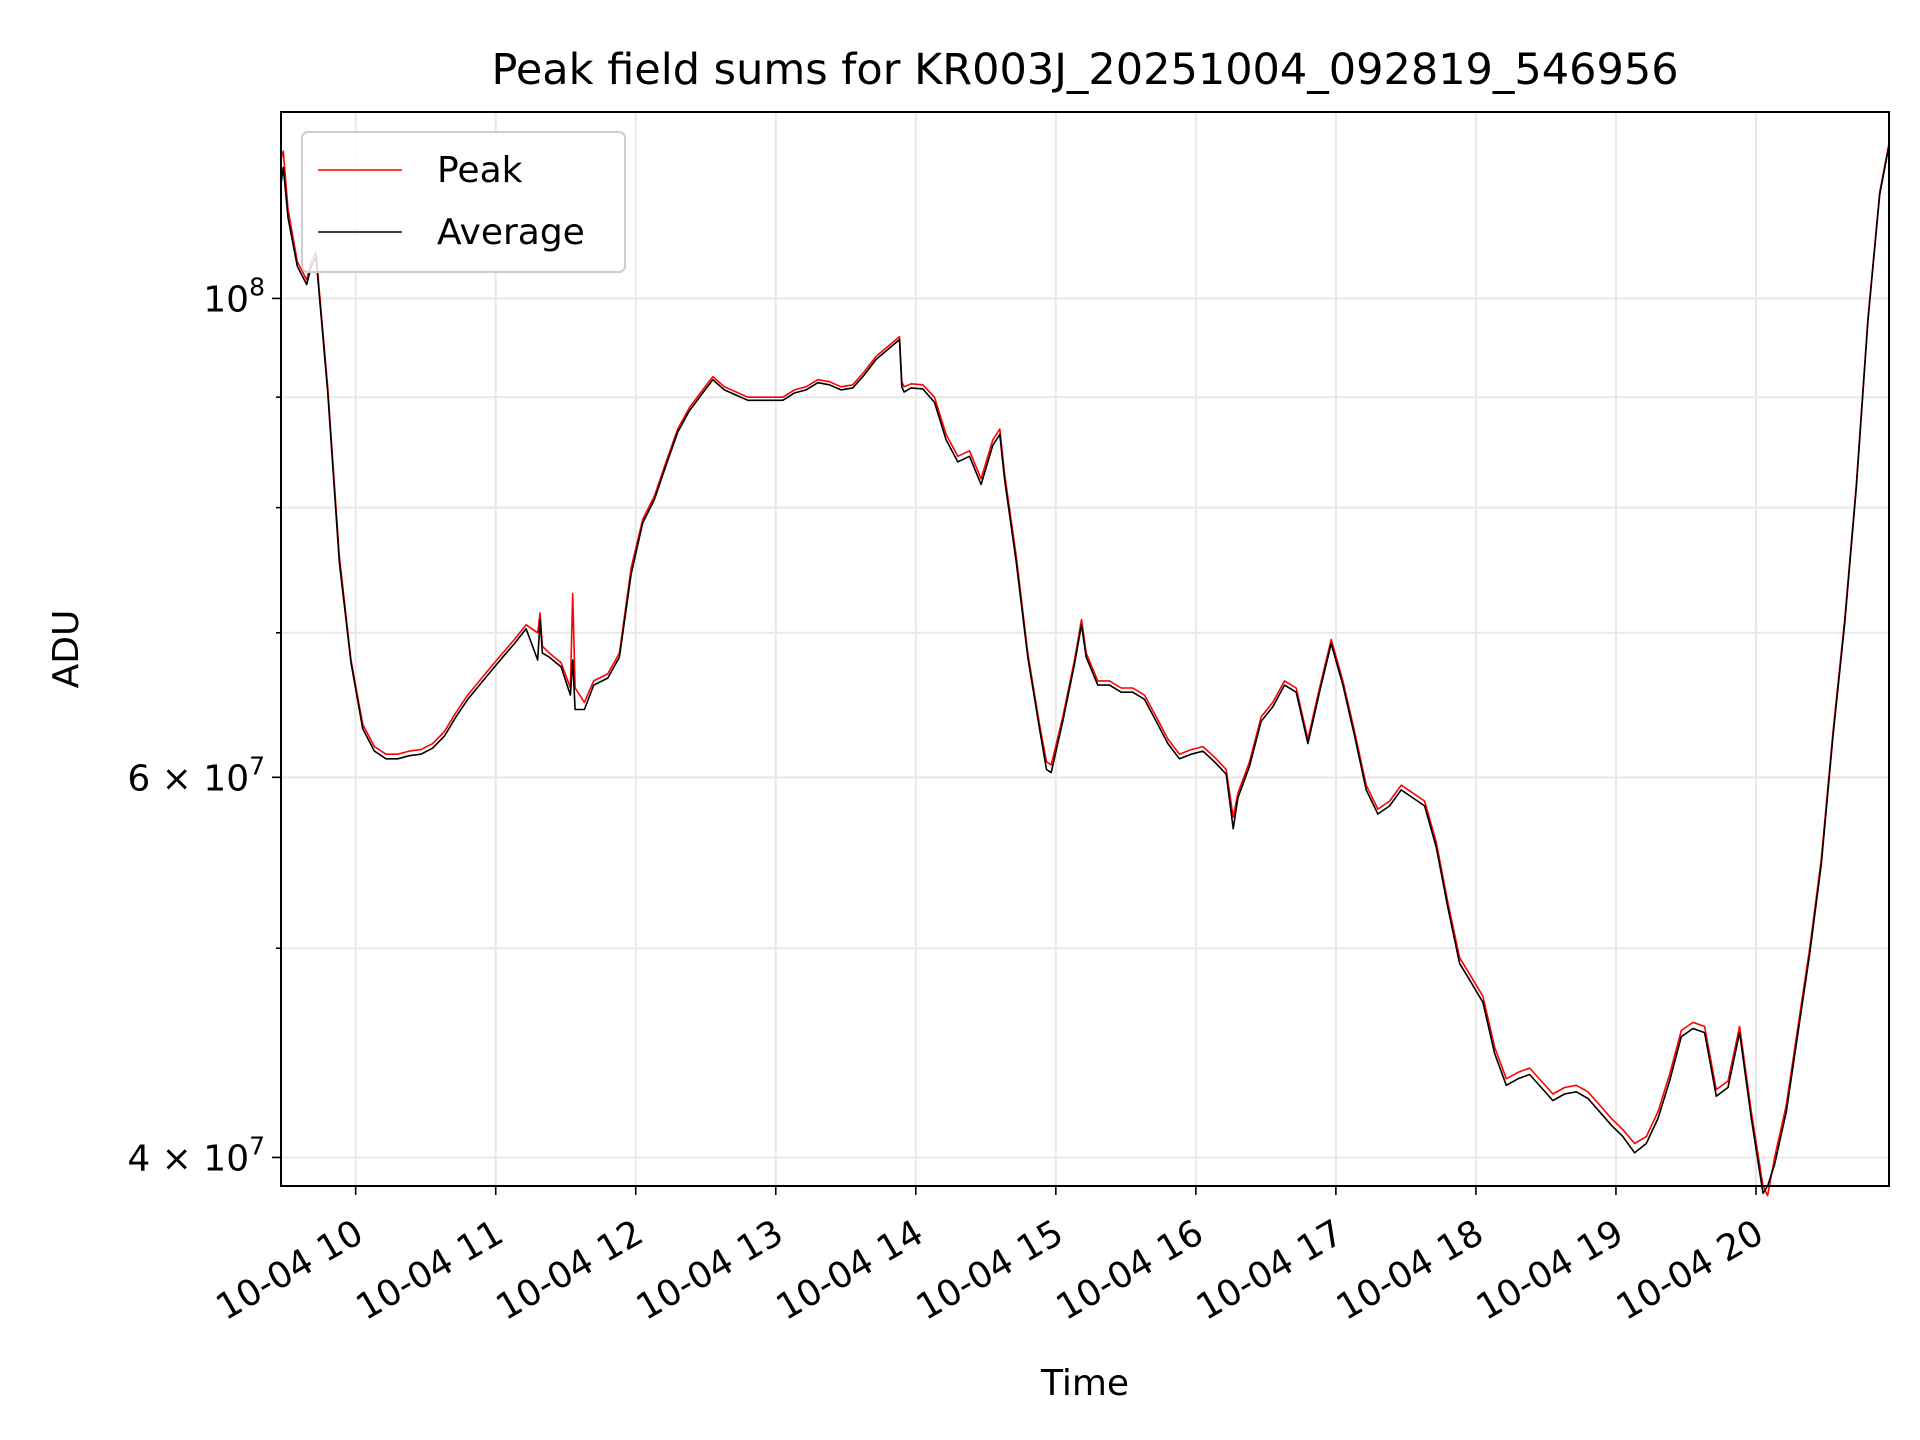  I want to click on y-tick-label: 6 × 107, so click(196, 775).